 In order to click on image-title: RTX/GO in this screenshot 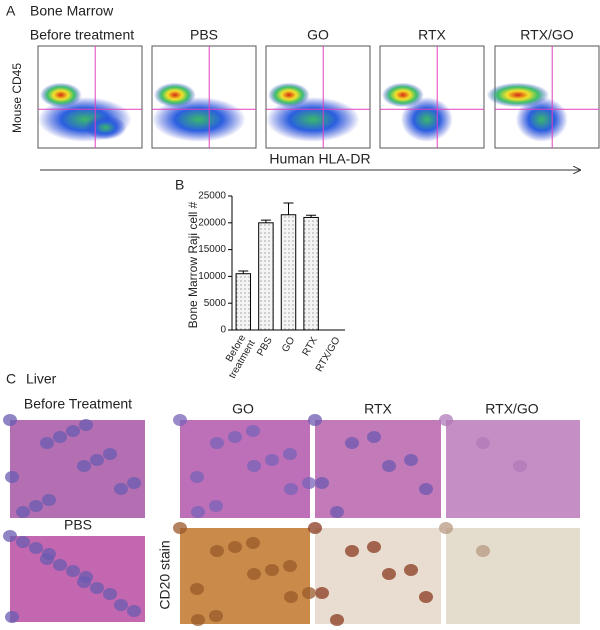, I will do `click(512, 409)`.